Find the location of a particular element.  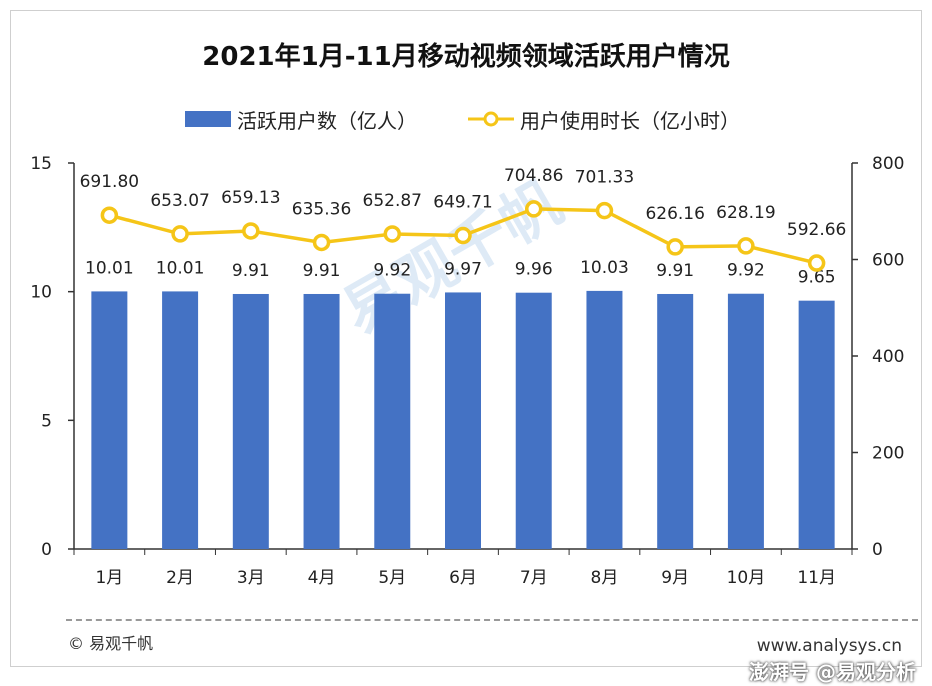

x-tick-label: 5月 is located at coordinates (392, 578).